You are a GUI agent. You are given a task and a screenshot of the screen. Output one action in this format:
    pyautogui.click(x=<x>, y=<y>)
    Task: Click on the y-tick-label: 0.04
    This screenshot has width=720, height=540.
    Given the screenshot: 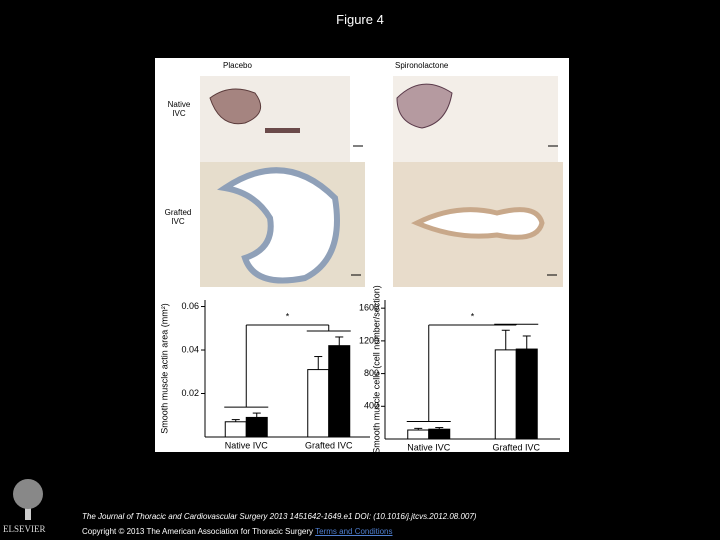 What is the action you would take?
    pyautogui.click(x=190, y=349)
    